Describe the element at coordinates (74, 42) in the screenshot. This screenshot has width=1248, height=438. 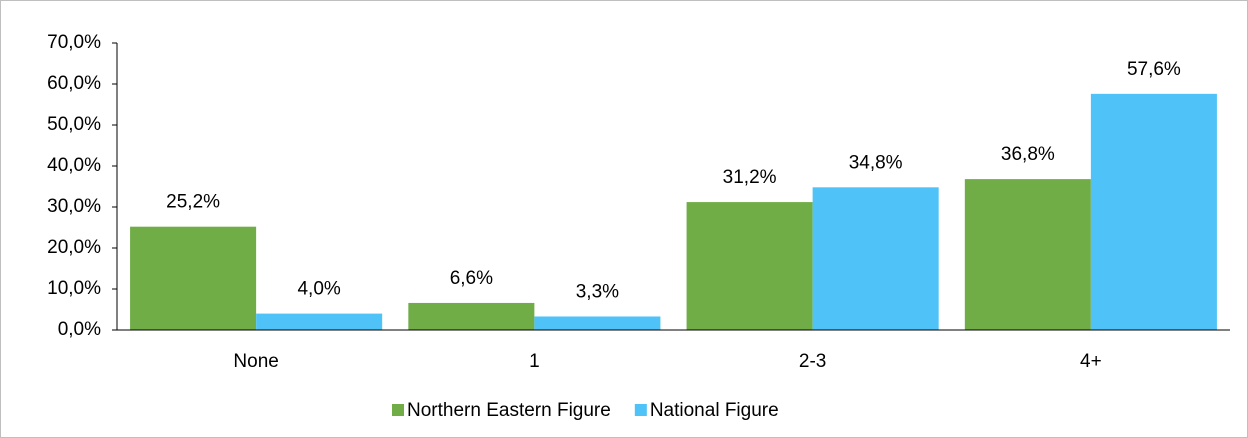
I see `y-tick-label: 70,0%` at that location.